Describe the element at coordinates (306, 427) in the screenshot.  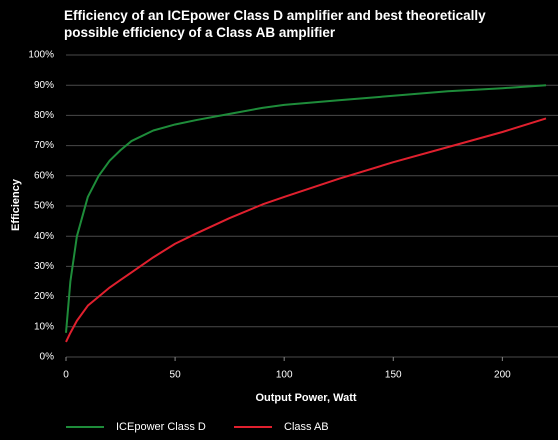
I see `legend-label: Class AB` at that location.